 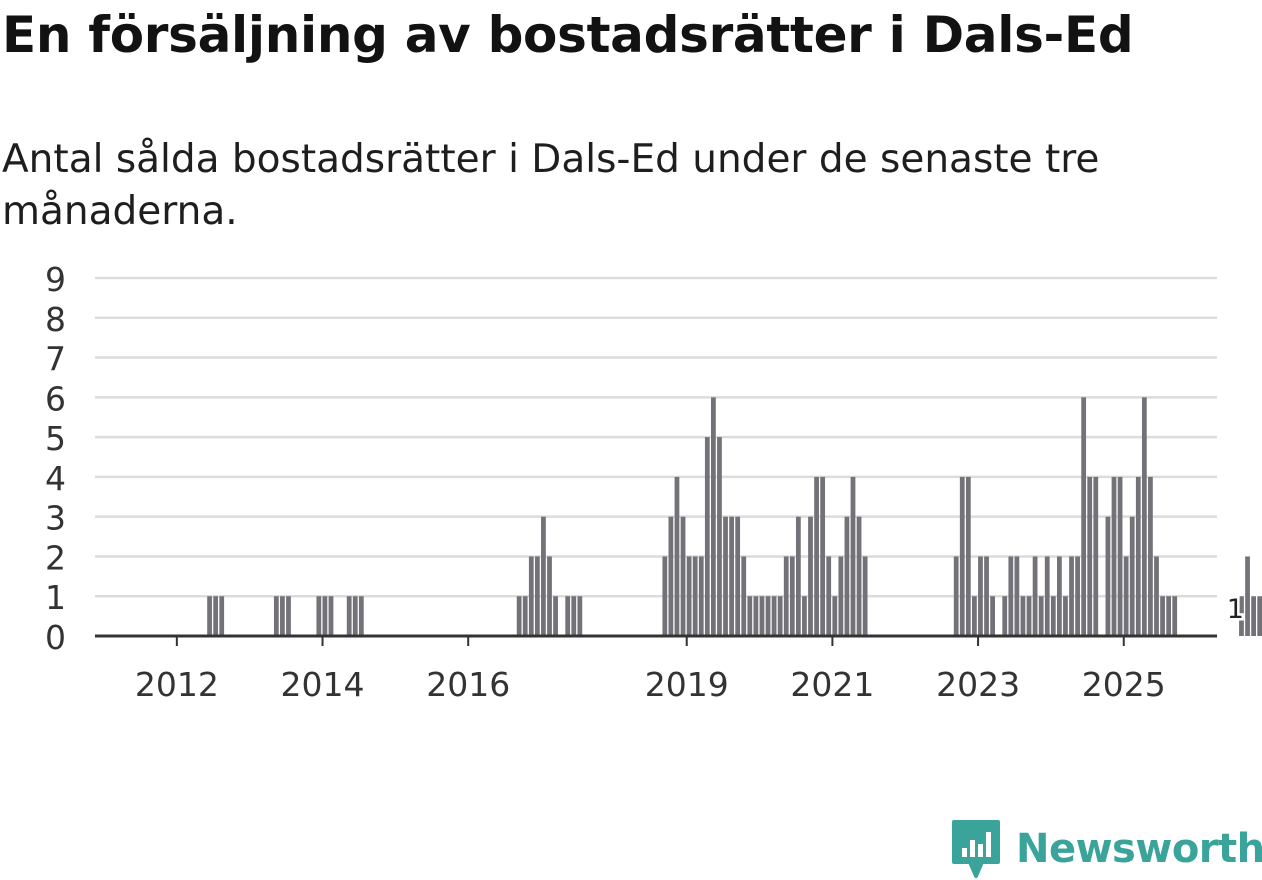 I want to click on x-tick-label: 2023, so click(x=978, y=684).